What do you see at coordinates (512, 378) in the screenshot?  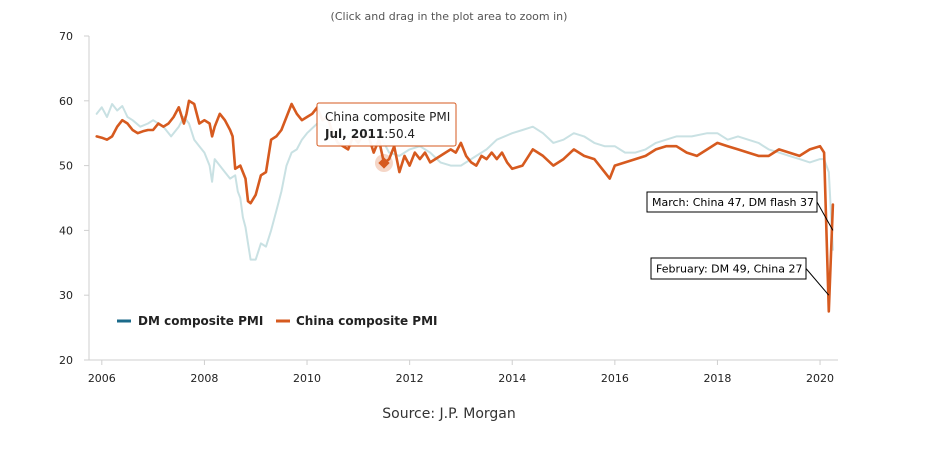 I see `x-tick-label: 2014` at bounding box center [512, 378].